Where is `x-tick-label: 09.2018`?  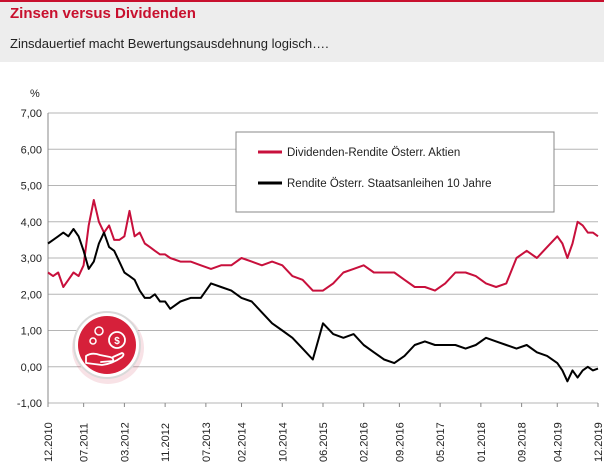
x-tick-label: 09.2018 is located at coordinates (523, 442).